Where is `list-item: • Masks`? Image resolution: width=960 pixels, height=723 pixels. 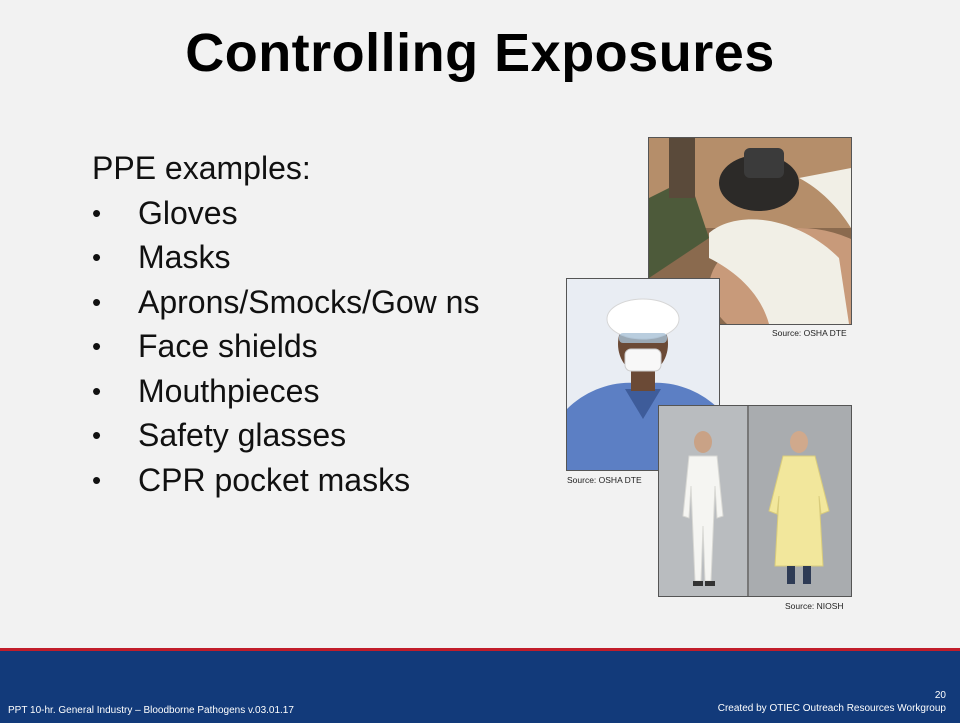
list-item: • Masks is located at coordinates (292, 257).